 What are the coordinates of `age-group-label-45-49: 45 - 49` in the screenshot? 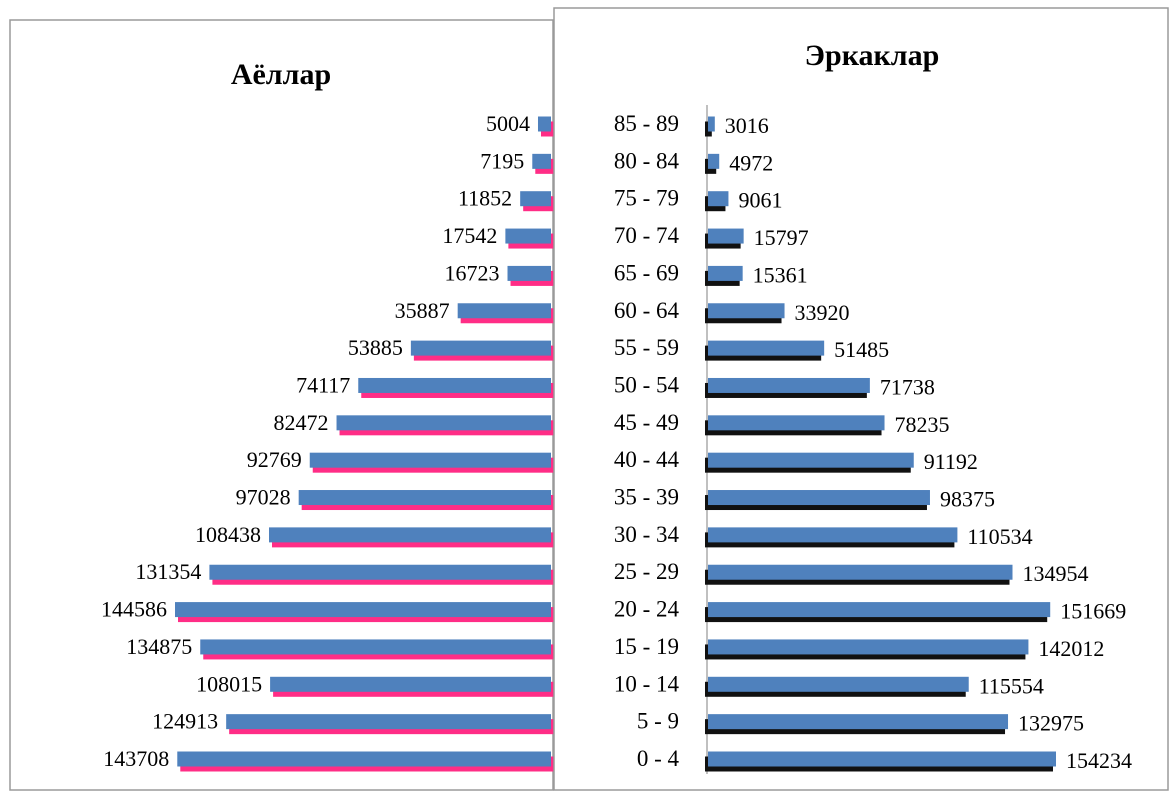 It's located at (646, 422).